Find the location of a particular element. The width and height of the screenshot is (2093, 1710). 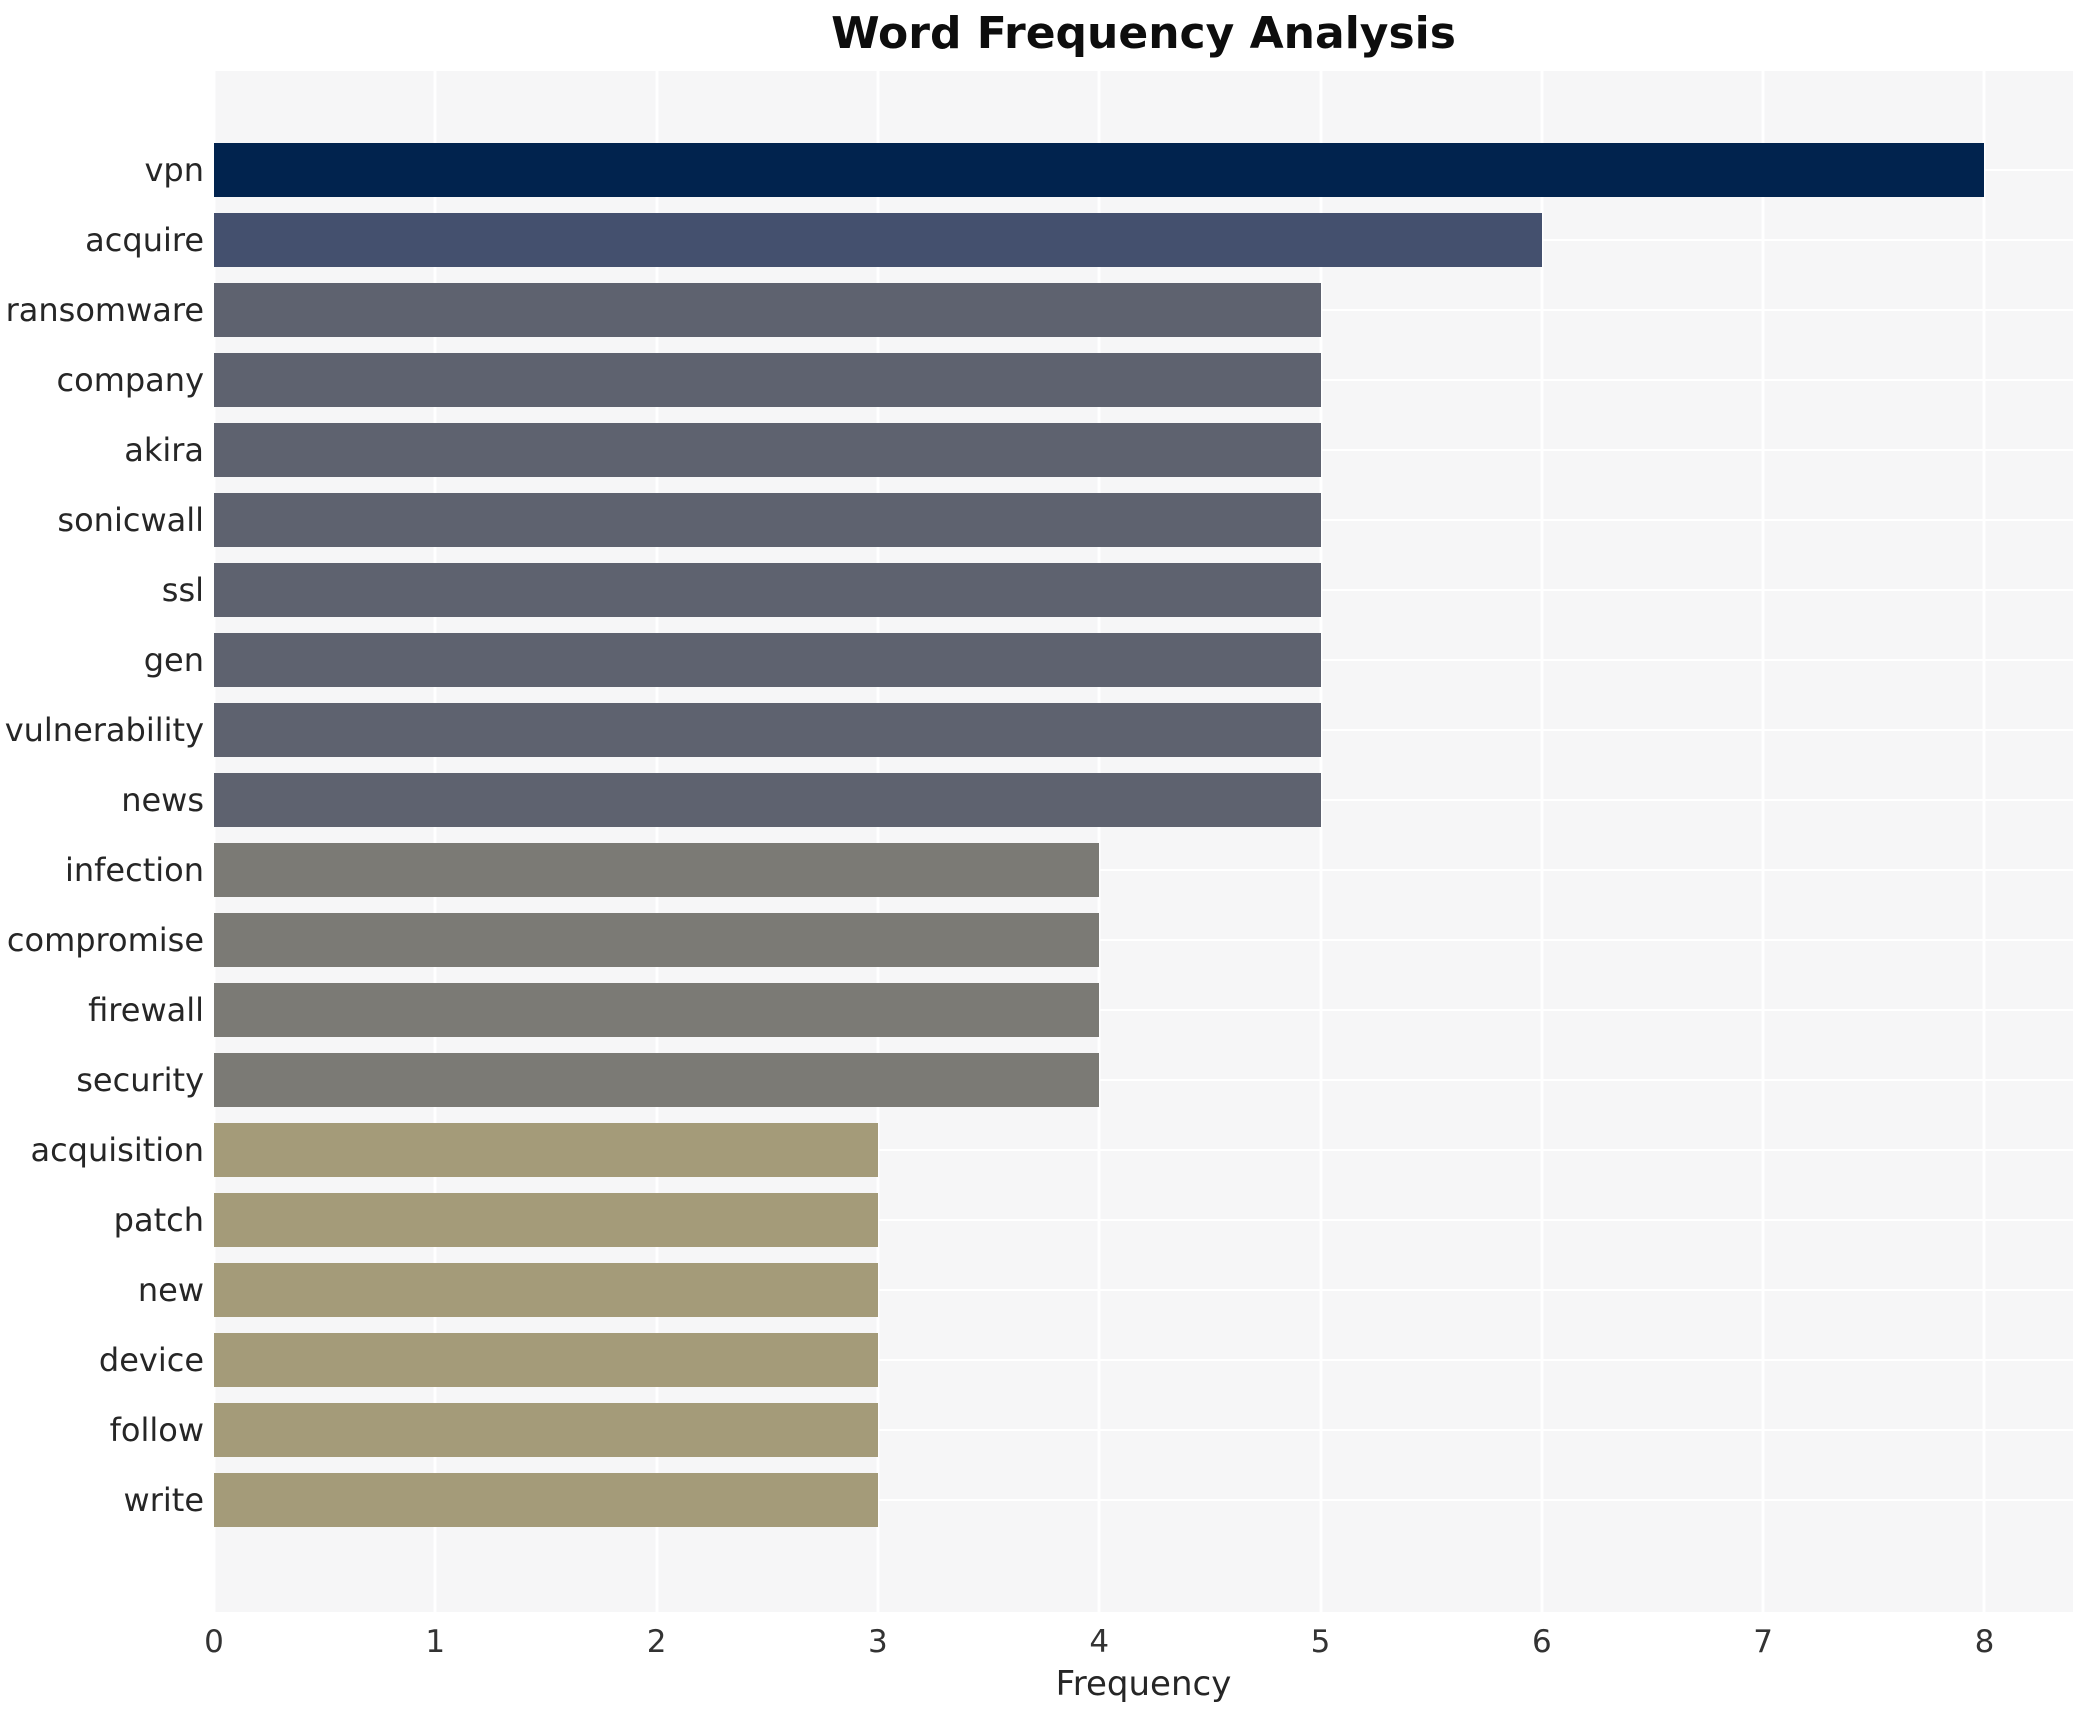

chart-title: Word Frequency Analysis is located at coordinates (1143, 33).